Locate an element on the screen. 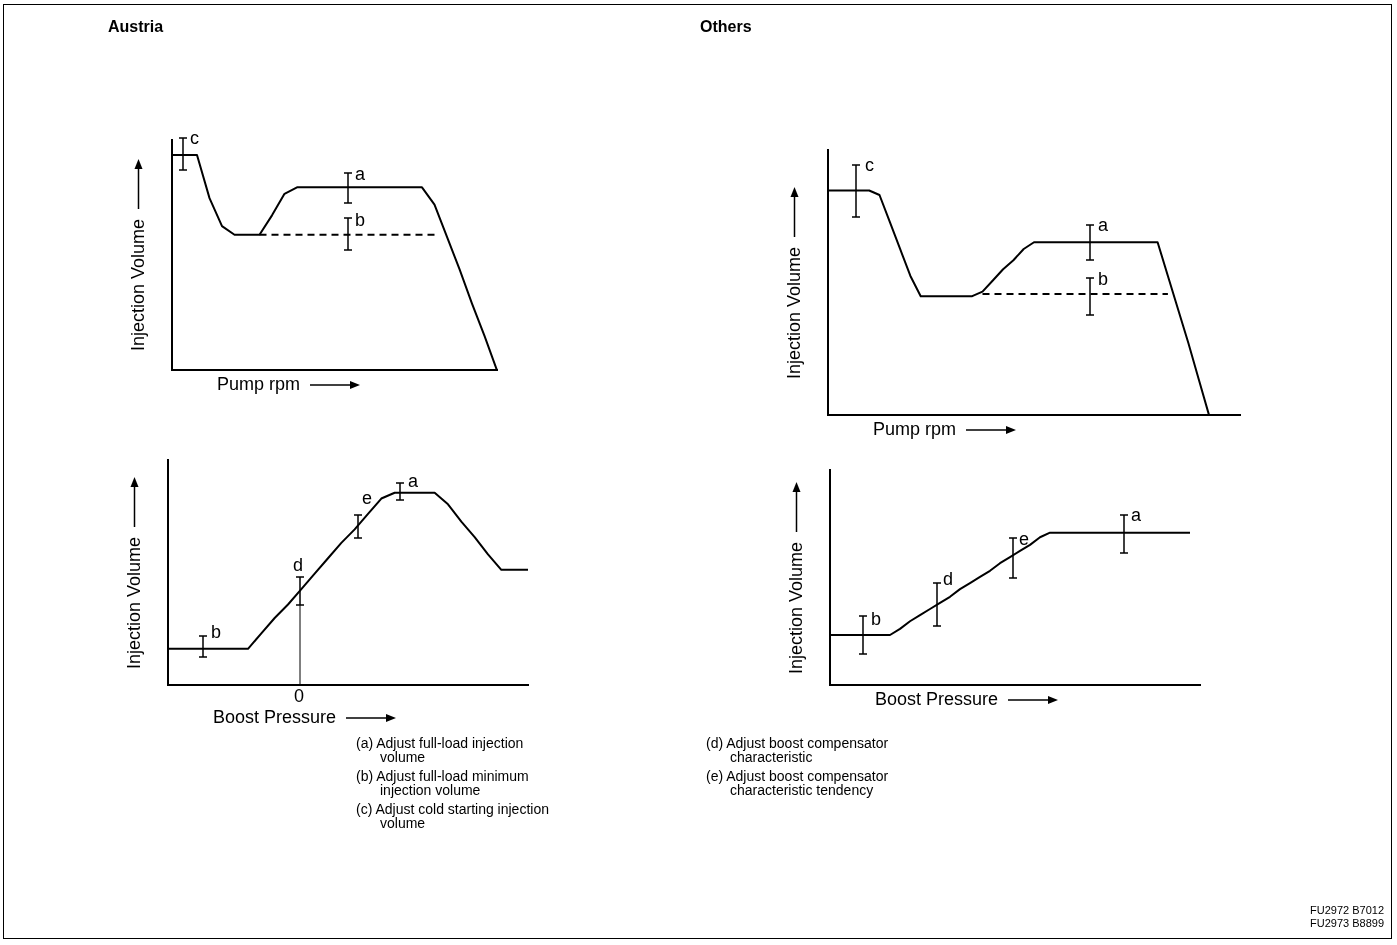 The width and height of the screenshot is (1397, 945). chart-title: Austria is located at coordinates (136, 27).